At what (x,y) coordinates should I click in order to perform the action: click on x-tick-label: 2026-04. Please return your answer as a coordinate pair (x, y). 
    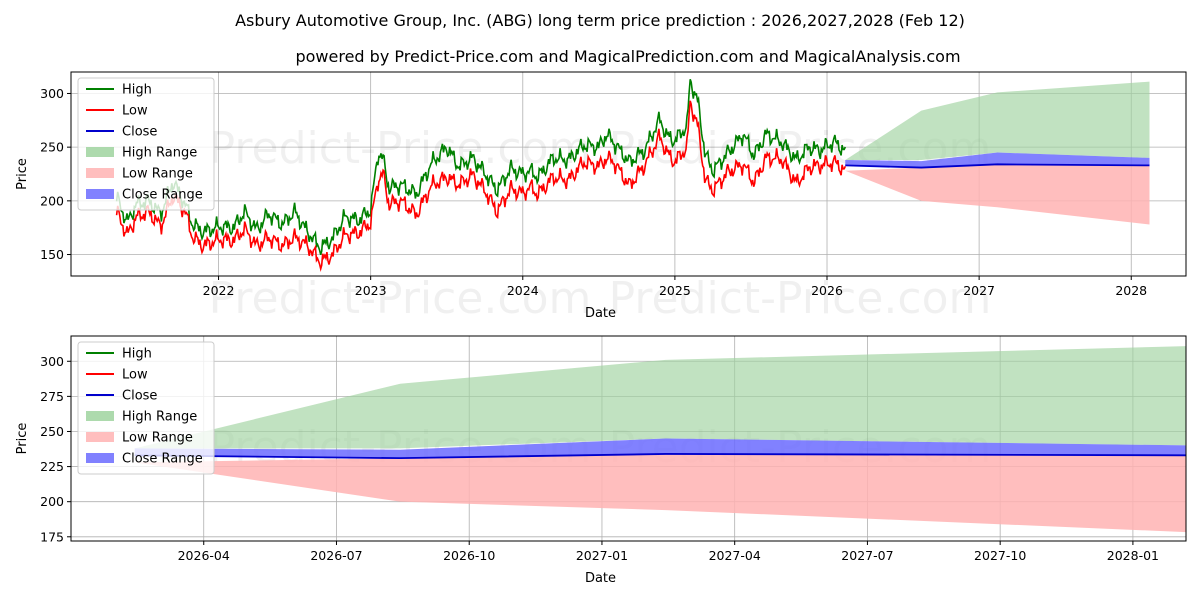
    Looking at the image, I should click on (204, 555).